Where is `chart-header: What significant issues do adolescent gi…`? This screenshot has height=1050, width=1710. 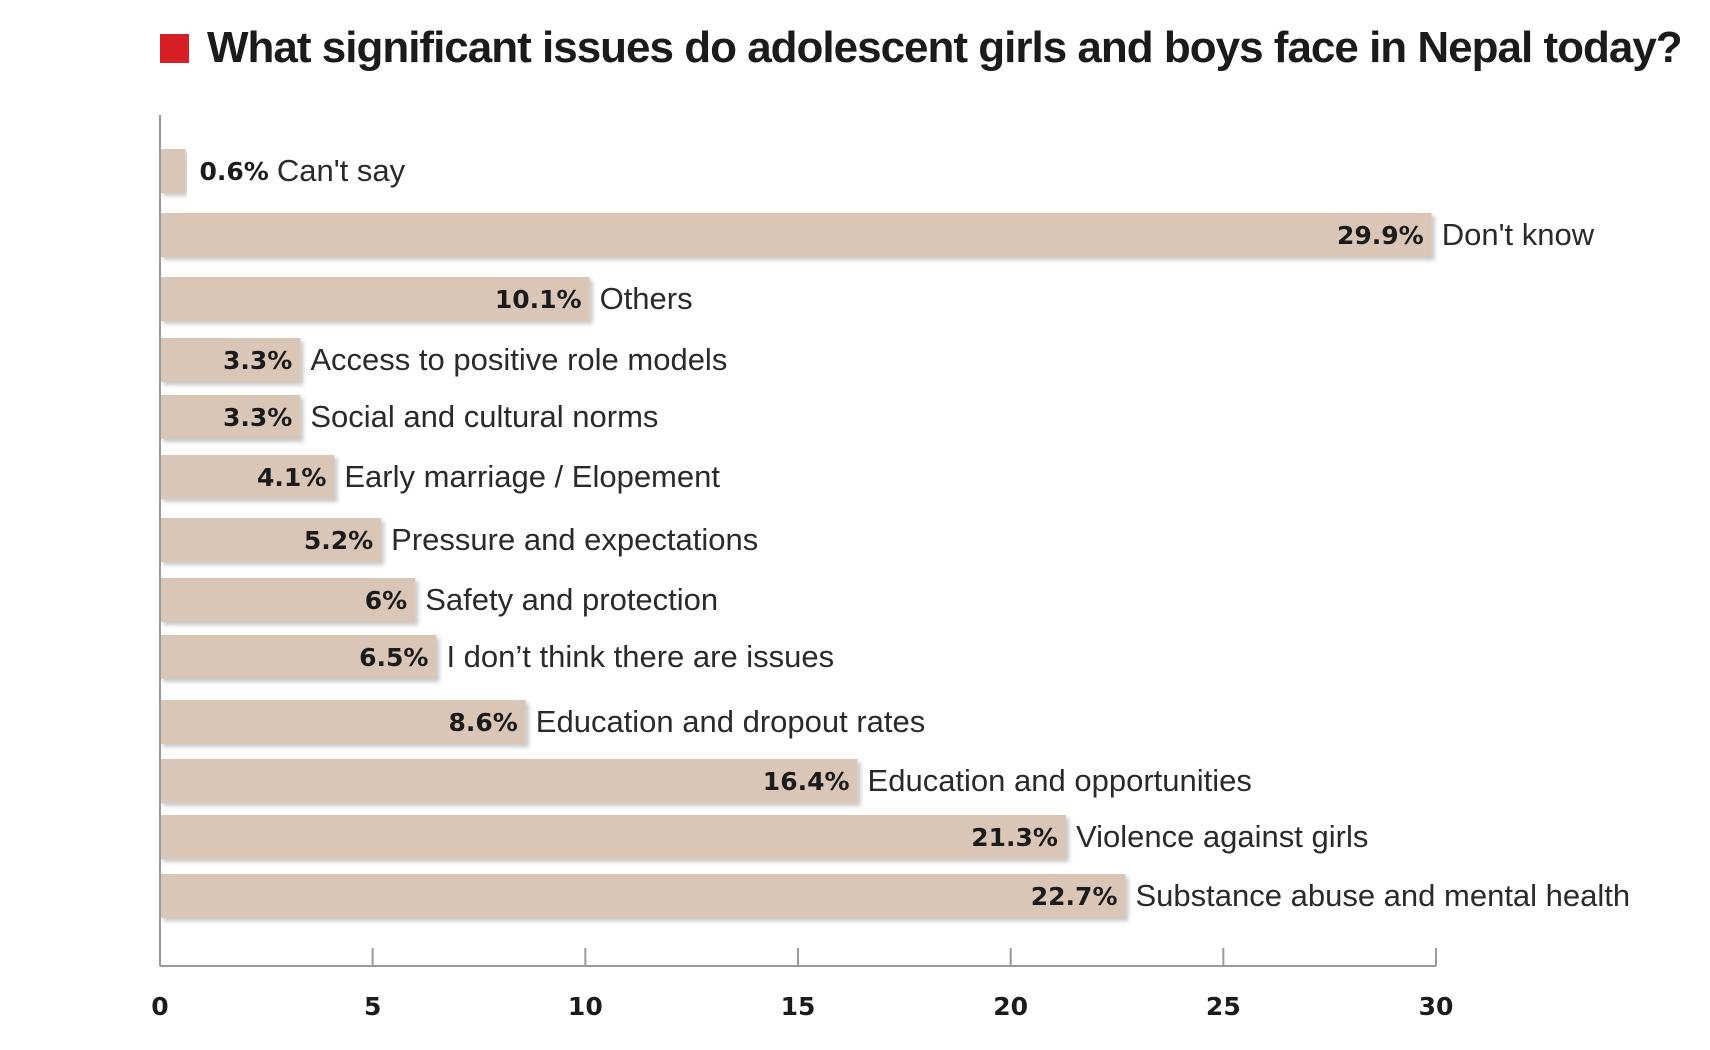 chart-header: What significant issues do adolescent gi… is located at coordinates (921, 47).